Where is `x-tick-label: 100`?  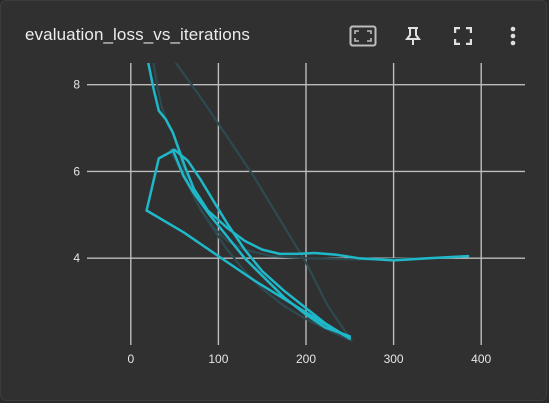 x-tick-label: 100 is located at coordinates (218, 359).